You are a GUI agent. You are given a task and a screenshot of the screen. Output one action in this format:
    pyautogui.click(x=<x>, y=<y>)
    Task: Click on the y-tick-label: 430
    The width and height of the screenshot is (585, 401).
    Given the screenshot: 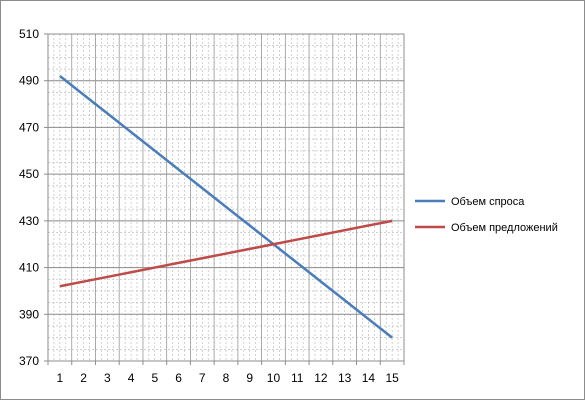 What is the action you would take?
    pyautogui.click(x=29, y=221)
    